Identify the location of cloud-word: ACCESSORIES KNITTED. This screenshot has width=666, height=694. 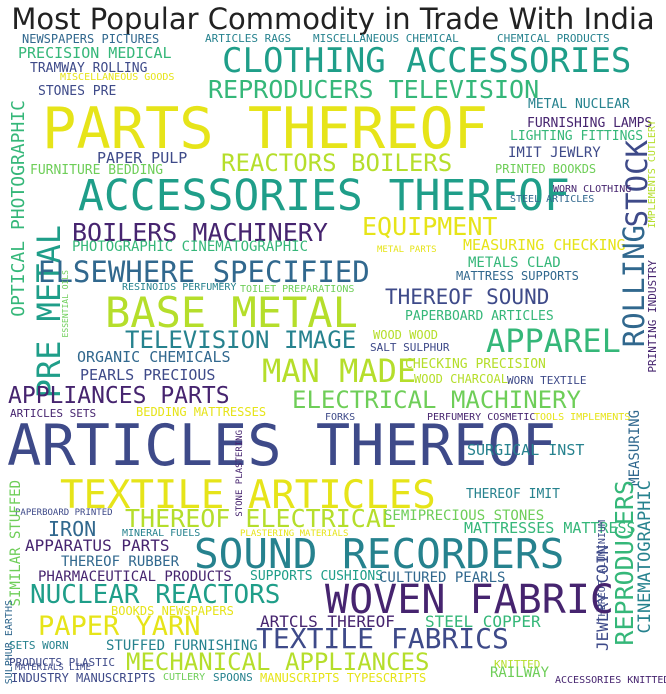
(610, 680).